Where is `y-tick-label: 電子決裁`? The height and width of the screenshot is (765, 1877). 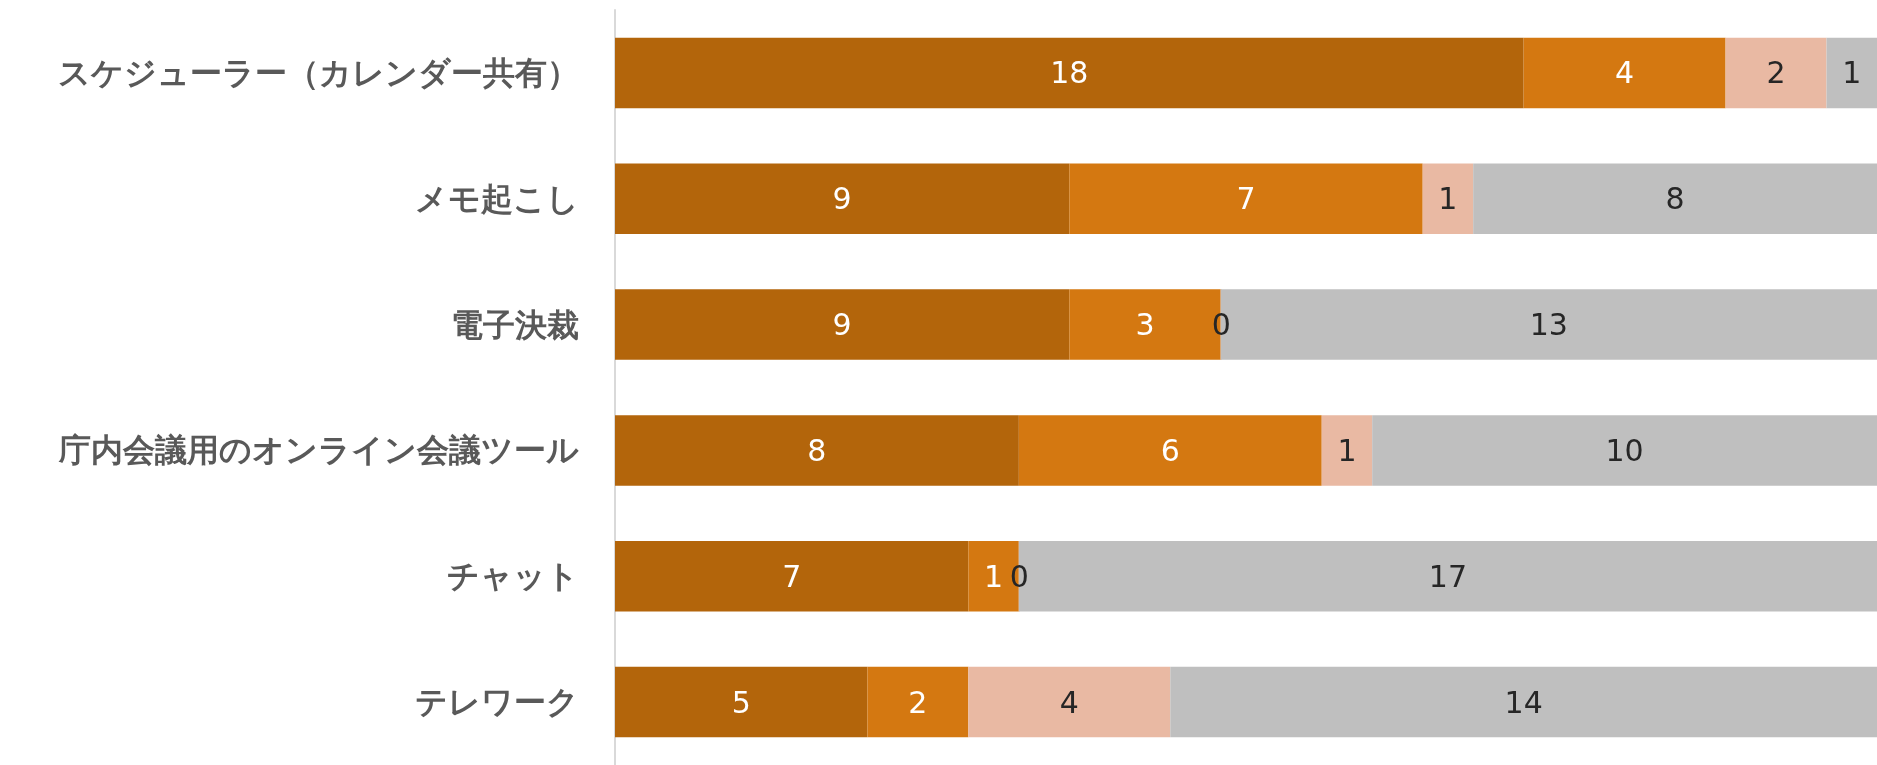
y-tick-label: 電子決裁 is located at coordinates (515, 324).